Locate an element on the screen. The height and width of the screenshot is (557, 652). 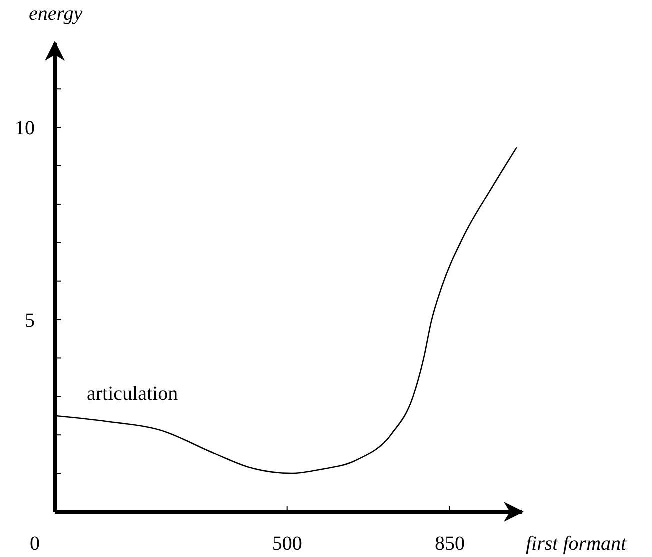
y-axis-title: energy is located at coordinates (56, 14).